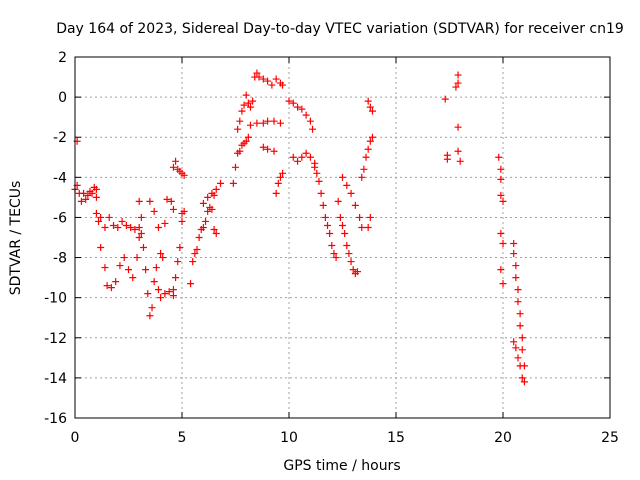 Image resolution: width=640 pixels, height=480 pixels. What do you see at coordinates (55, 339) in the screenshot?
I see `y-tick-label: -12` at bounding box center [55, 339].